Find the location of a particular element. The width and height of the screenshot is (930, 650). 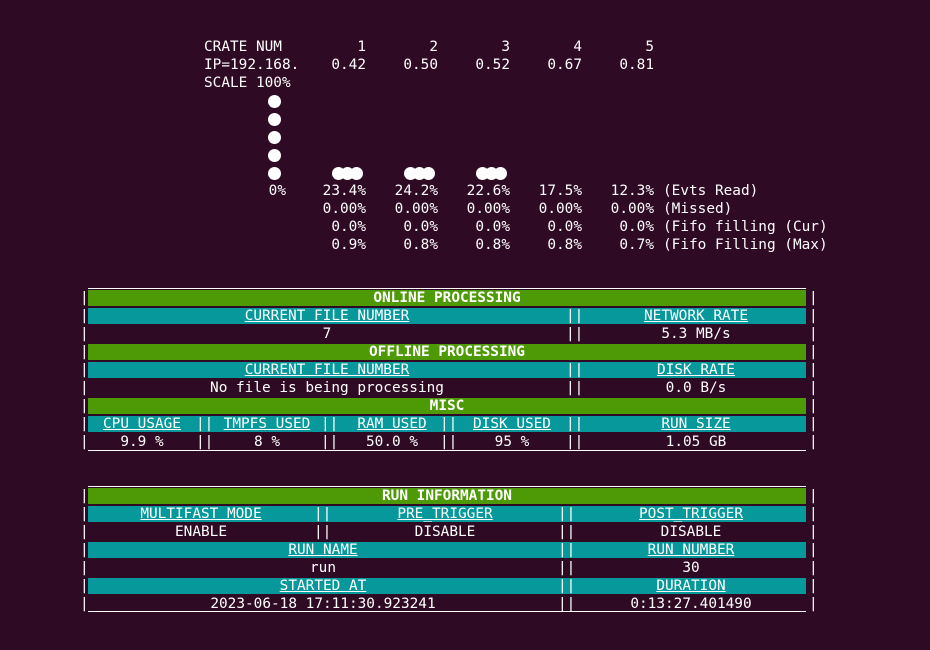

post-trigger-label: POST_TRIGGER is located at coordinates (691, 514).